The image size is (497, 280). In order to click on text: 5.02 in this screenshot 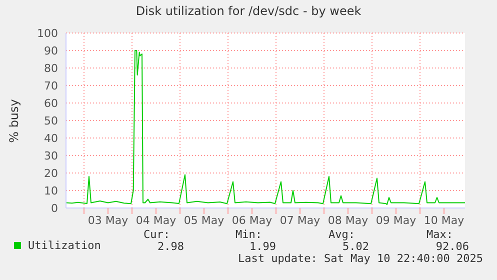, I will do `click(355, 246)`.